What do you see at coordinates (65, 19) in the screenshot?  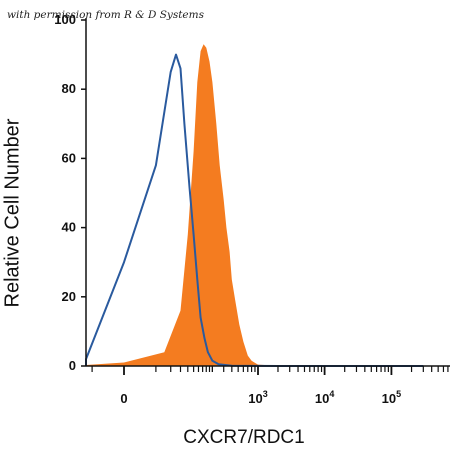 I see `y-tick-label: 100` at bounding box center [65, 19].